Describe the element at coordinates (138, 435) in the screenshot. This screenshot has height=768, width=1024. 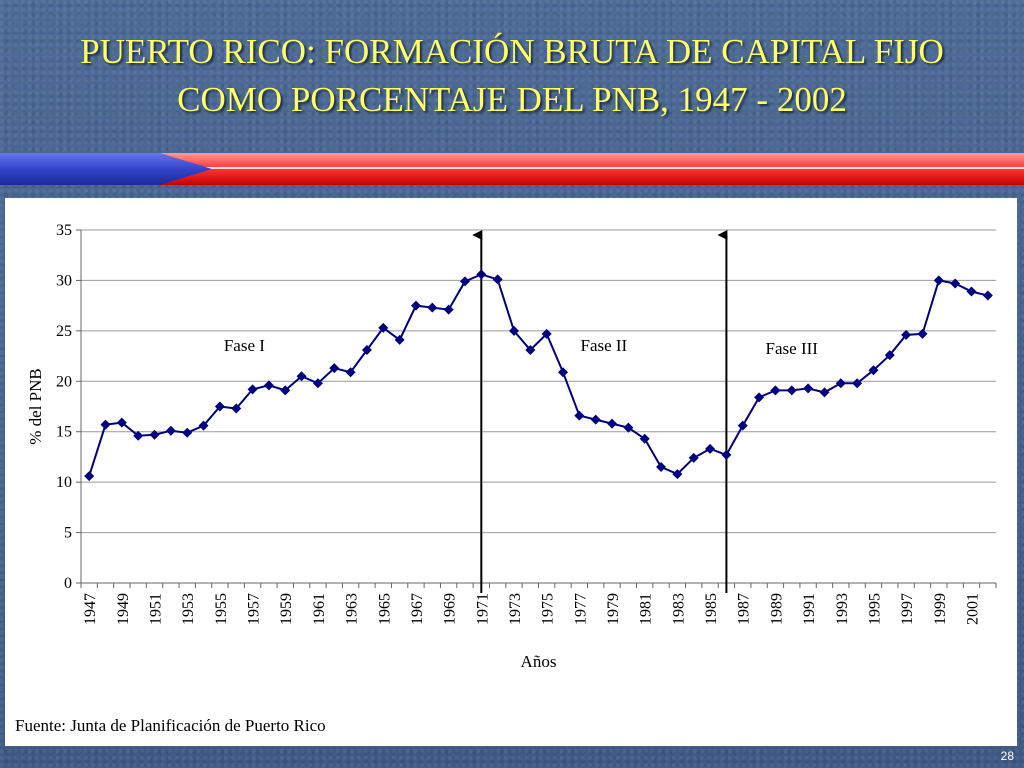
I see `data-point-1950` at that location.